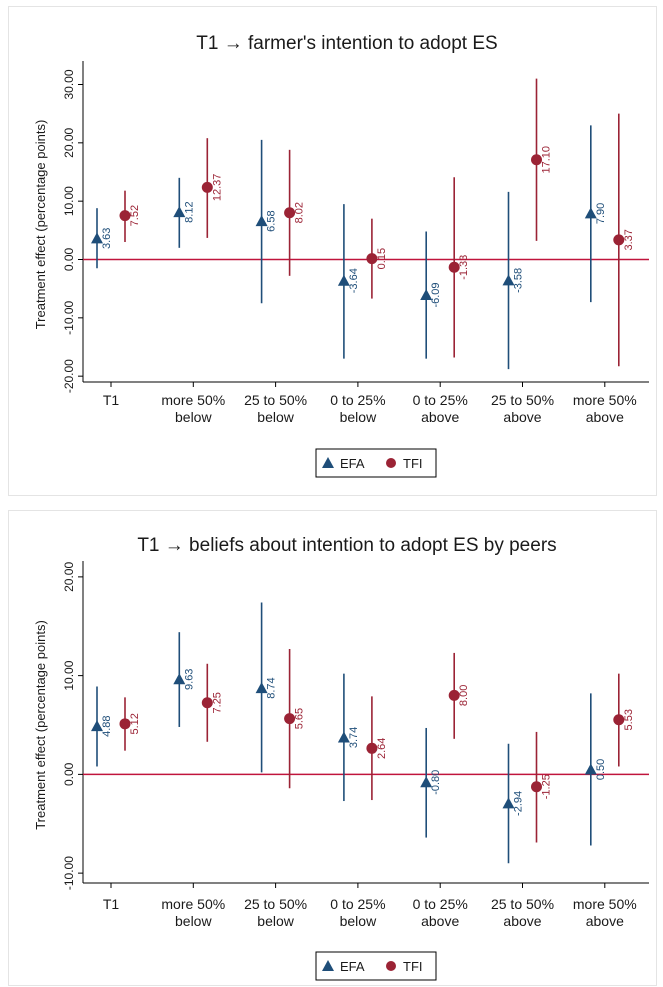 The width and height of the screenshot is (663, 987). What do you see at coordinates (107, 238) in the screenshot?
I see `efa-value-label: 3.63` at bounding box center [107, 238].